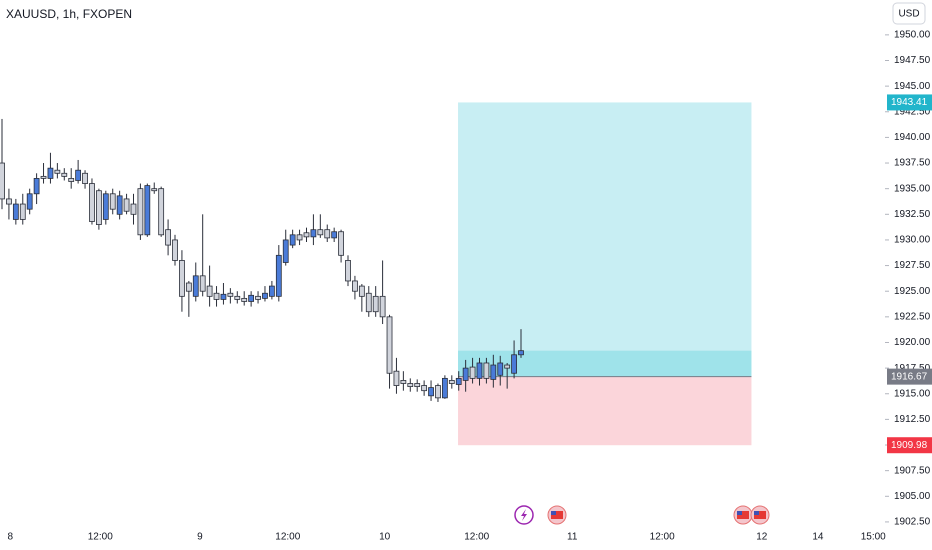 The image size is (932, 550). What do you see at coordinates (912, 496) in the screenshot?
I see `y-tick-label: 1905.00` at bounding box center [912, 496].